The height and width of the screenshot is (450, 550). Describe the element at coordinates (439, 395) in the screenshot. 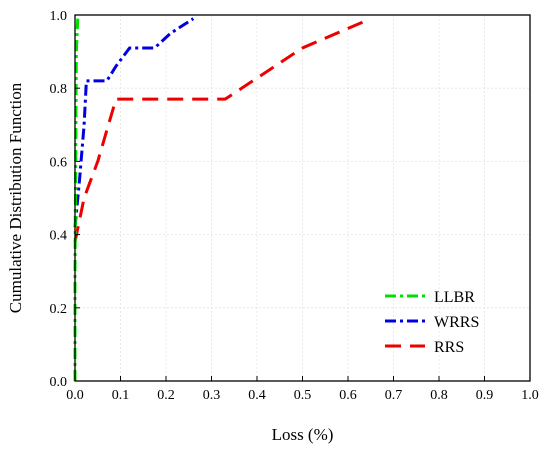

I see `x-tick-label: 0.8` at that location.